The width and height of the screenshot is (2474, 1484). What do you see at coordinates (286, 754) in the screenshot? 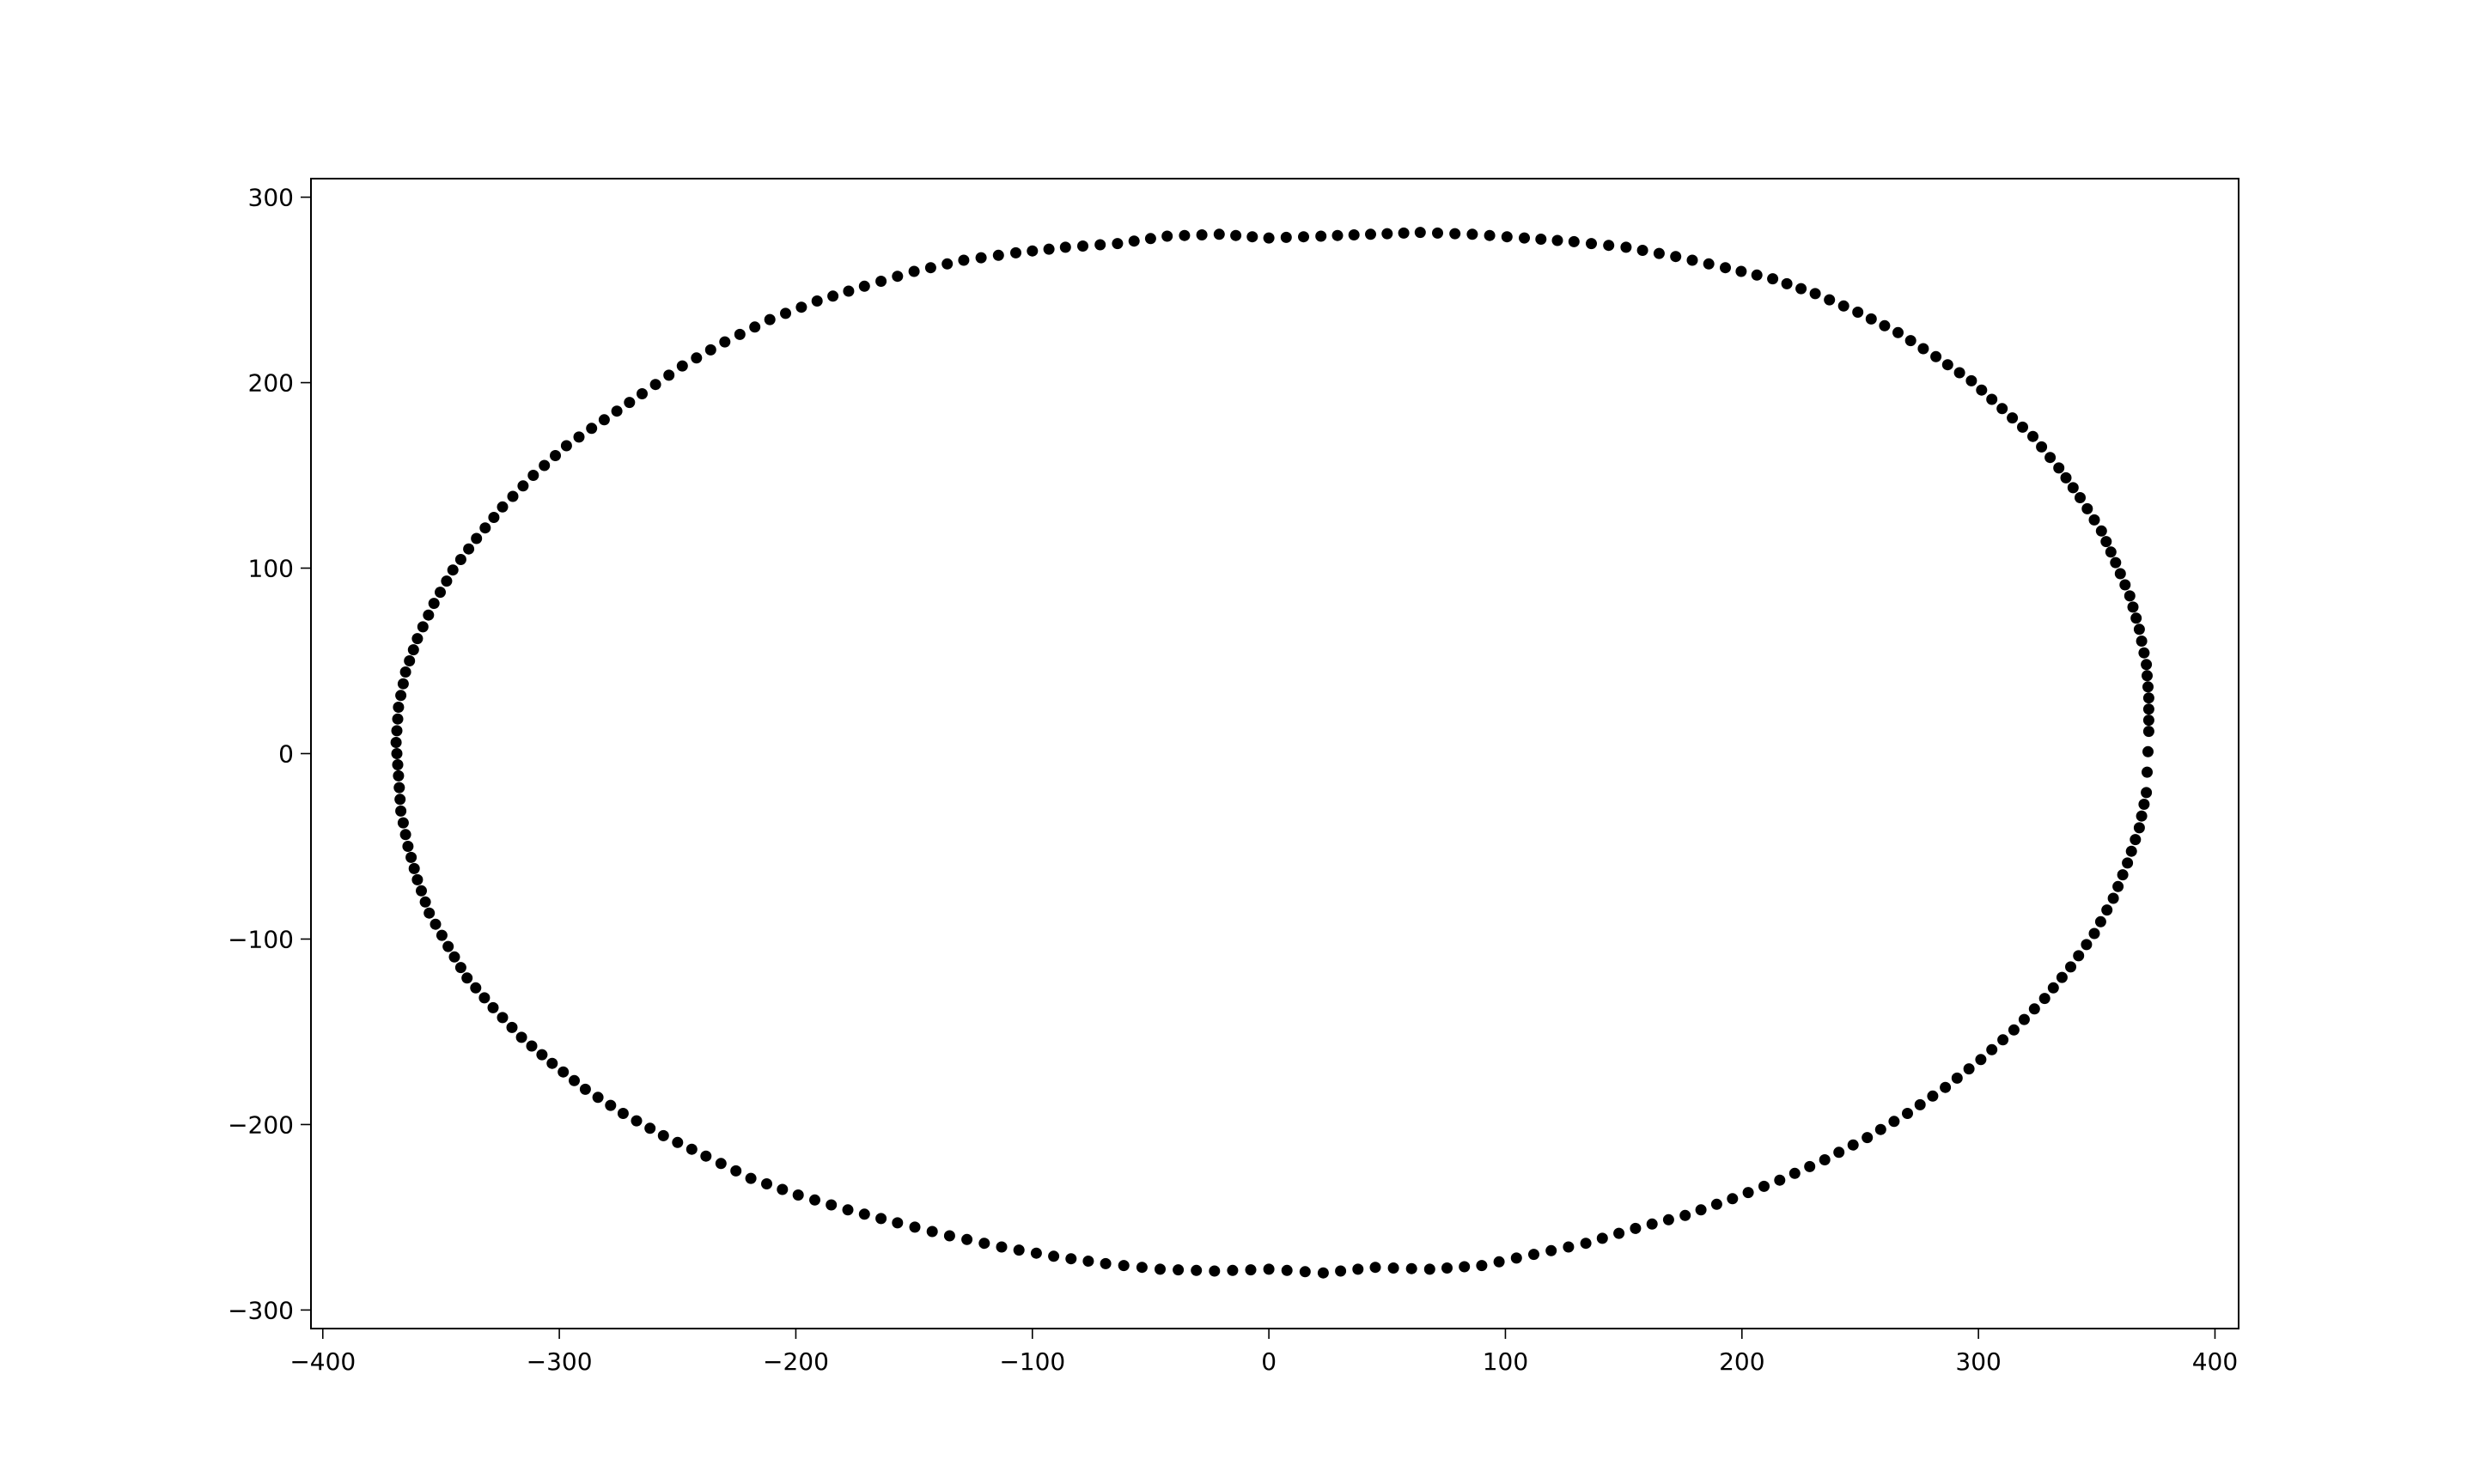
I see `y-tick-label: 0` at bounding box center [286, 754].